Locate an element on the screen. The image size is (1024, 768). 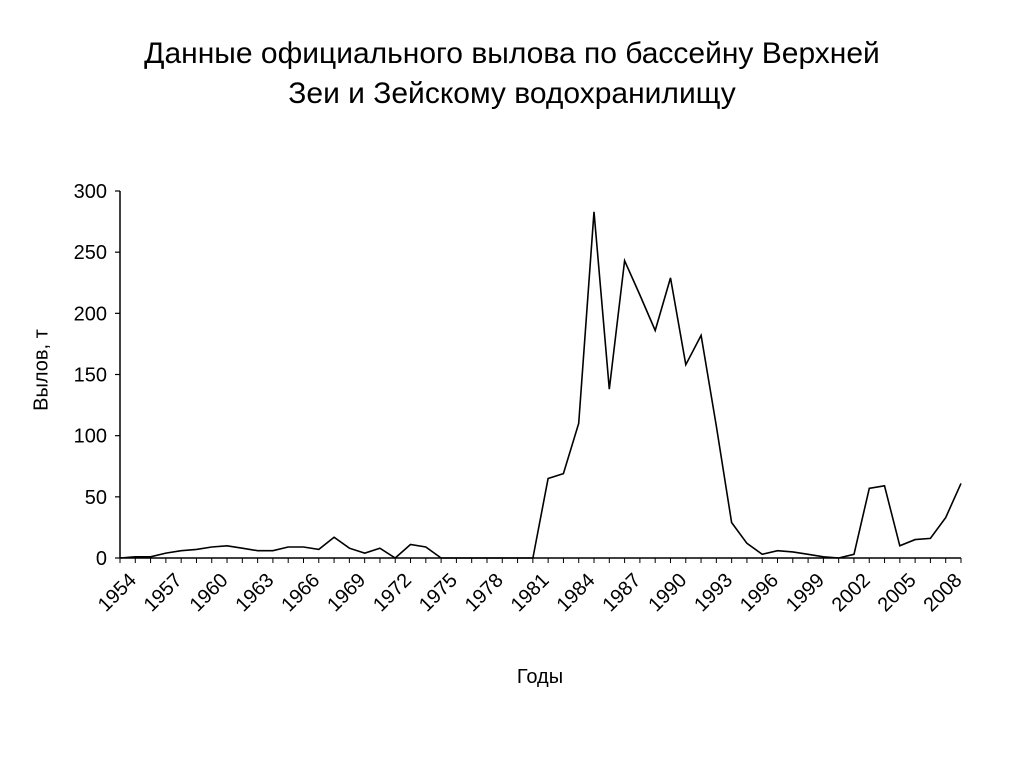
x-tick-label: 1984 is located at coordinates (576, 592).